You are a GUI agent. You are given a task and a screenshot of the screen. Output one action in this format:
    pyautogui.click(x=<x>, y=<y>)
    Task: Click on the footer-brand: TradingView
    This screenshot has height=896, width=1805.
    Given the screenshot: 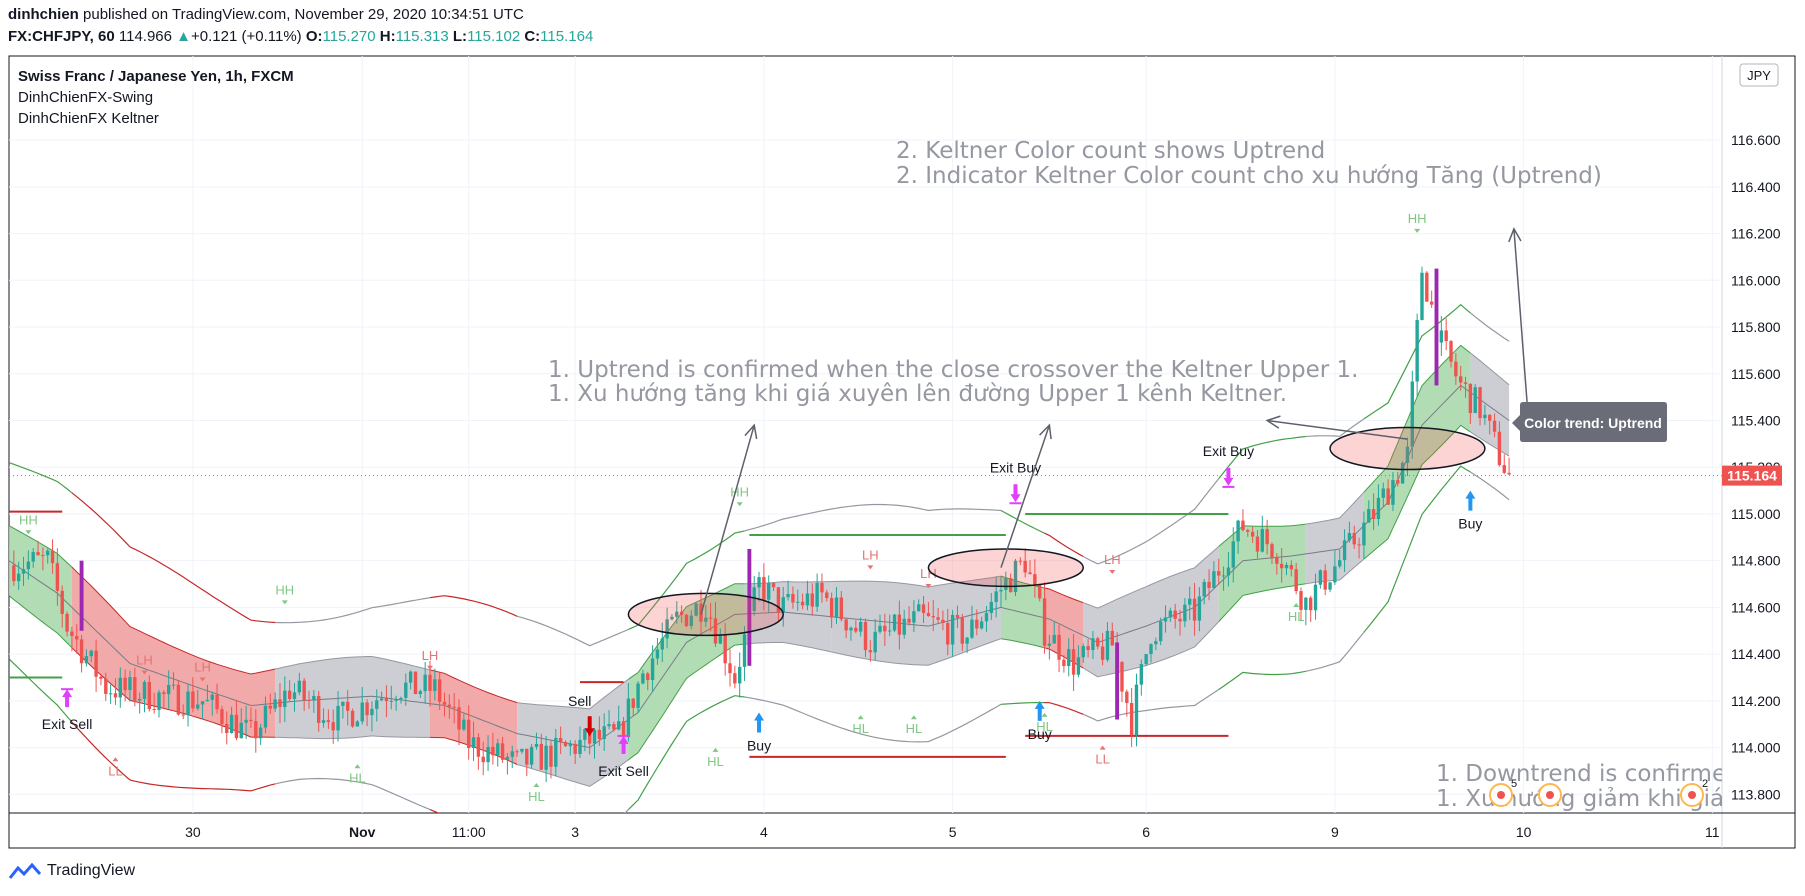 What is the action you would take?
    pyautogui.click(x=71, y=871)
    